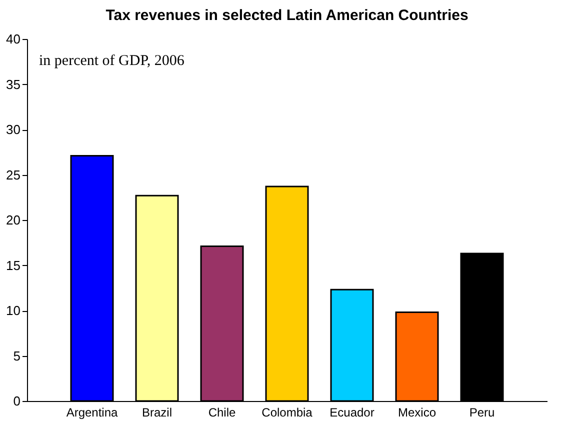 This screenshot has width=579, height=439. Describe the element at coordinates (13, 265) in the screenshot. I see `y-tick-label: 15` at that location.